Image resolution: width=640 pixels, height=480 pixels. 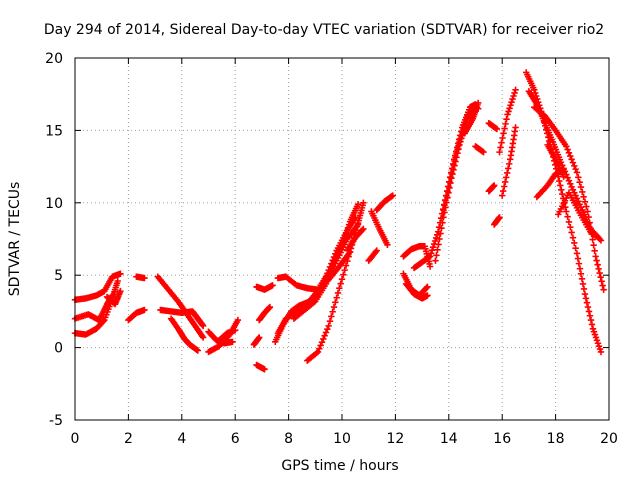 I want to click on y-tick-label: 10, so click(x=54, y=204).